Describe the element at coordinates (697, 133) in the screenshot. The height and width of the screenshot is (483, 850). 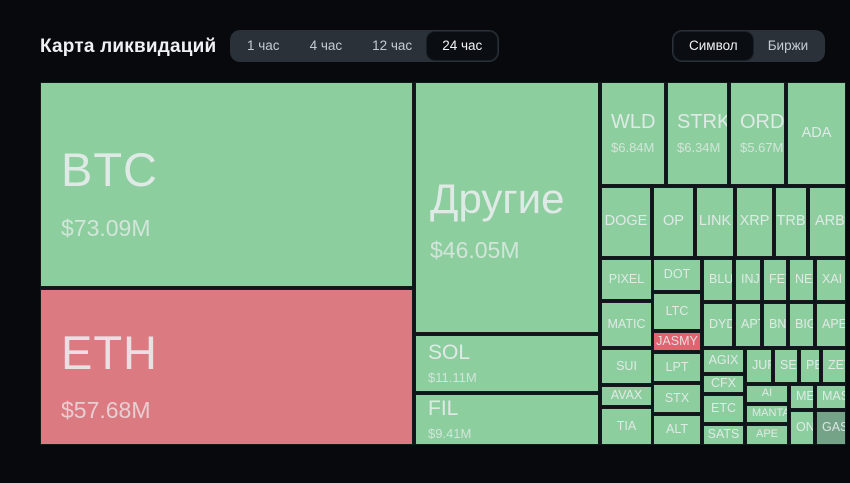
I see `treemap-cell-strk: STRK $6.34M` at that location.